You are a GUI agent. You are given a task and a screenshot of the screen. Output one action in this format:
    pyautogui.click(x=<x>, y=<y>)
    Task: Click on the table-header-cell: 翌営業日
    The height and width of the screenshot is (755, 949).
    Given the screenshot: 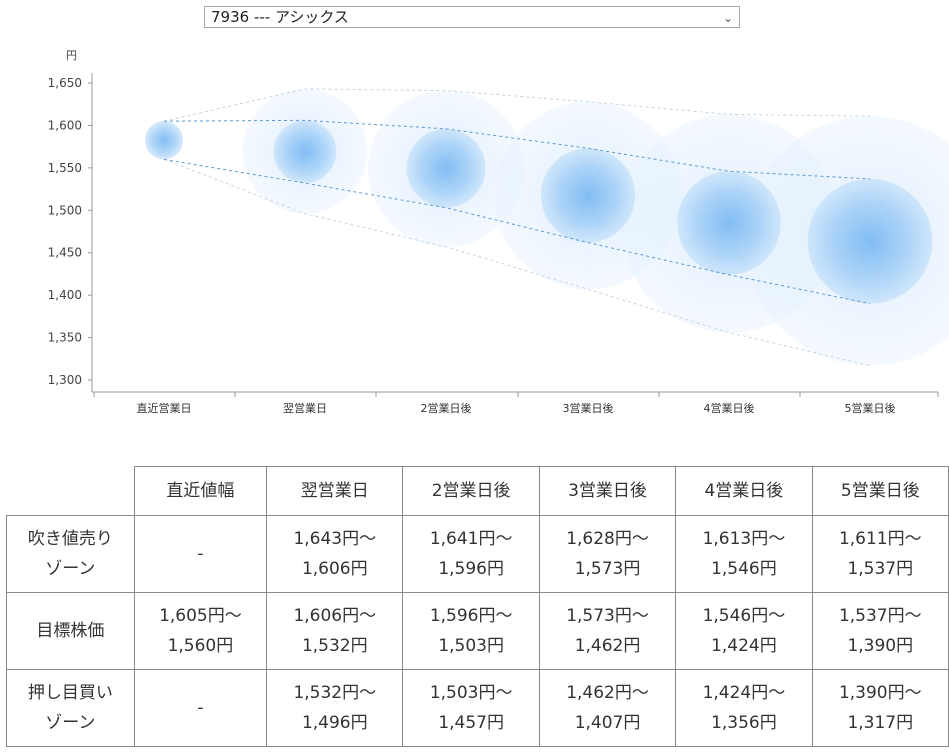 What is the action you would take?
    pyautogui.click(x=335, y=491)
    